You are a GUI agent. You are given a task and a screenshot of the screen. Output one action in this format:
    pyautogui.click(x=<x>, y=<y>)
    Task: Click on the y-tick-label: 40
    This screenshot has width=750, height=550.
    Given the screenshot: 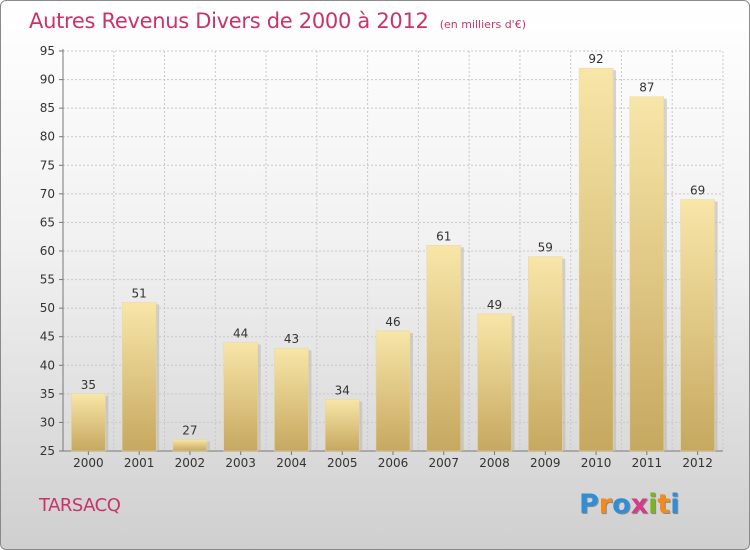 What is the action you would take?
    pyautogui.click(x=47, y=365)
    